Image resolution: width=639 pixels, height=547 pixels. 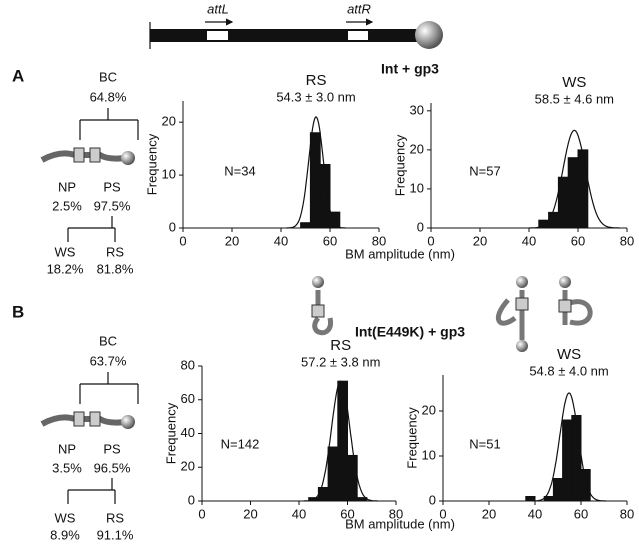 What do you see at coordinates (65, 534) in the screenshot?
I see `tree-pct: 8.9%` at bounding box center [65, 534].